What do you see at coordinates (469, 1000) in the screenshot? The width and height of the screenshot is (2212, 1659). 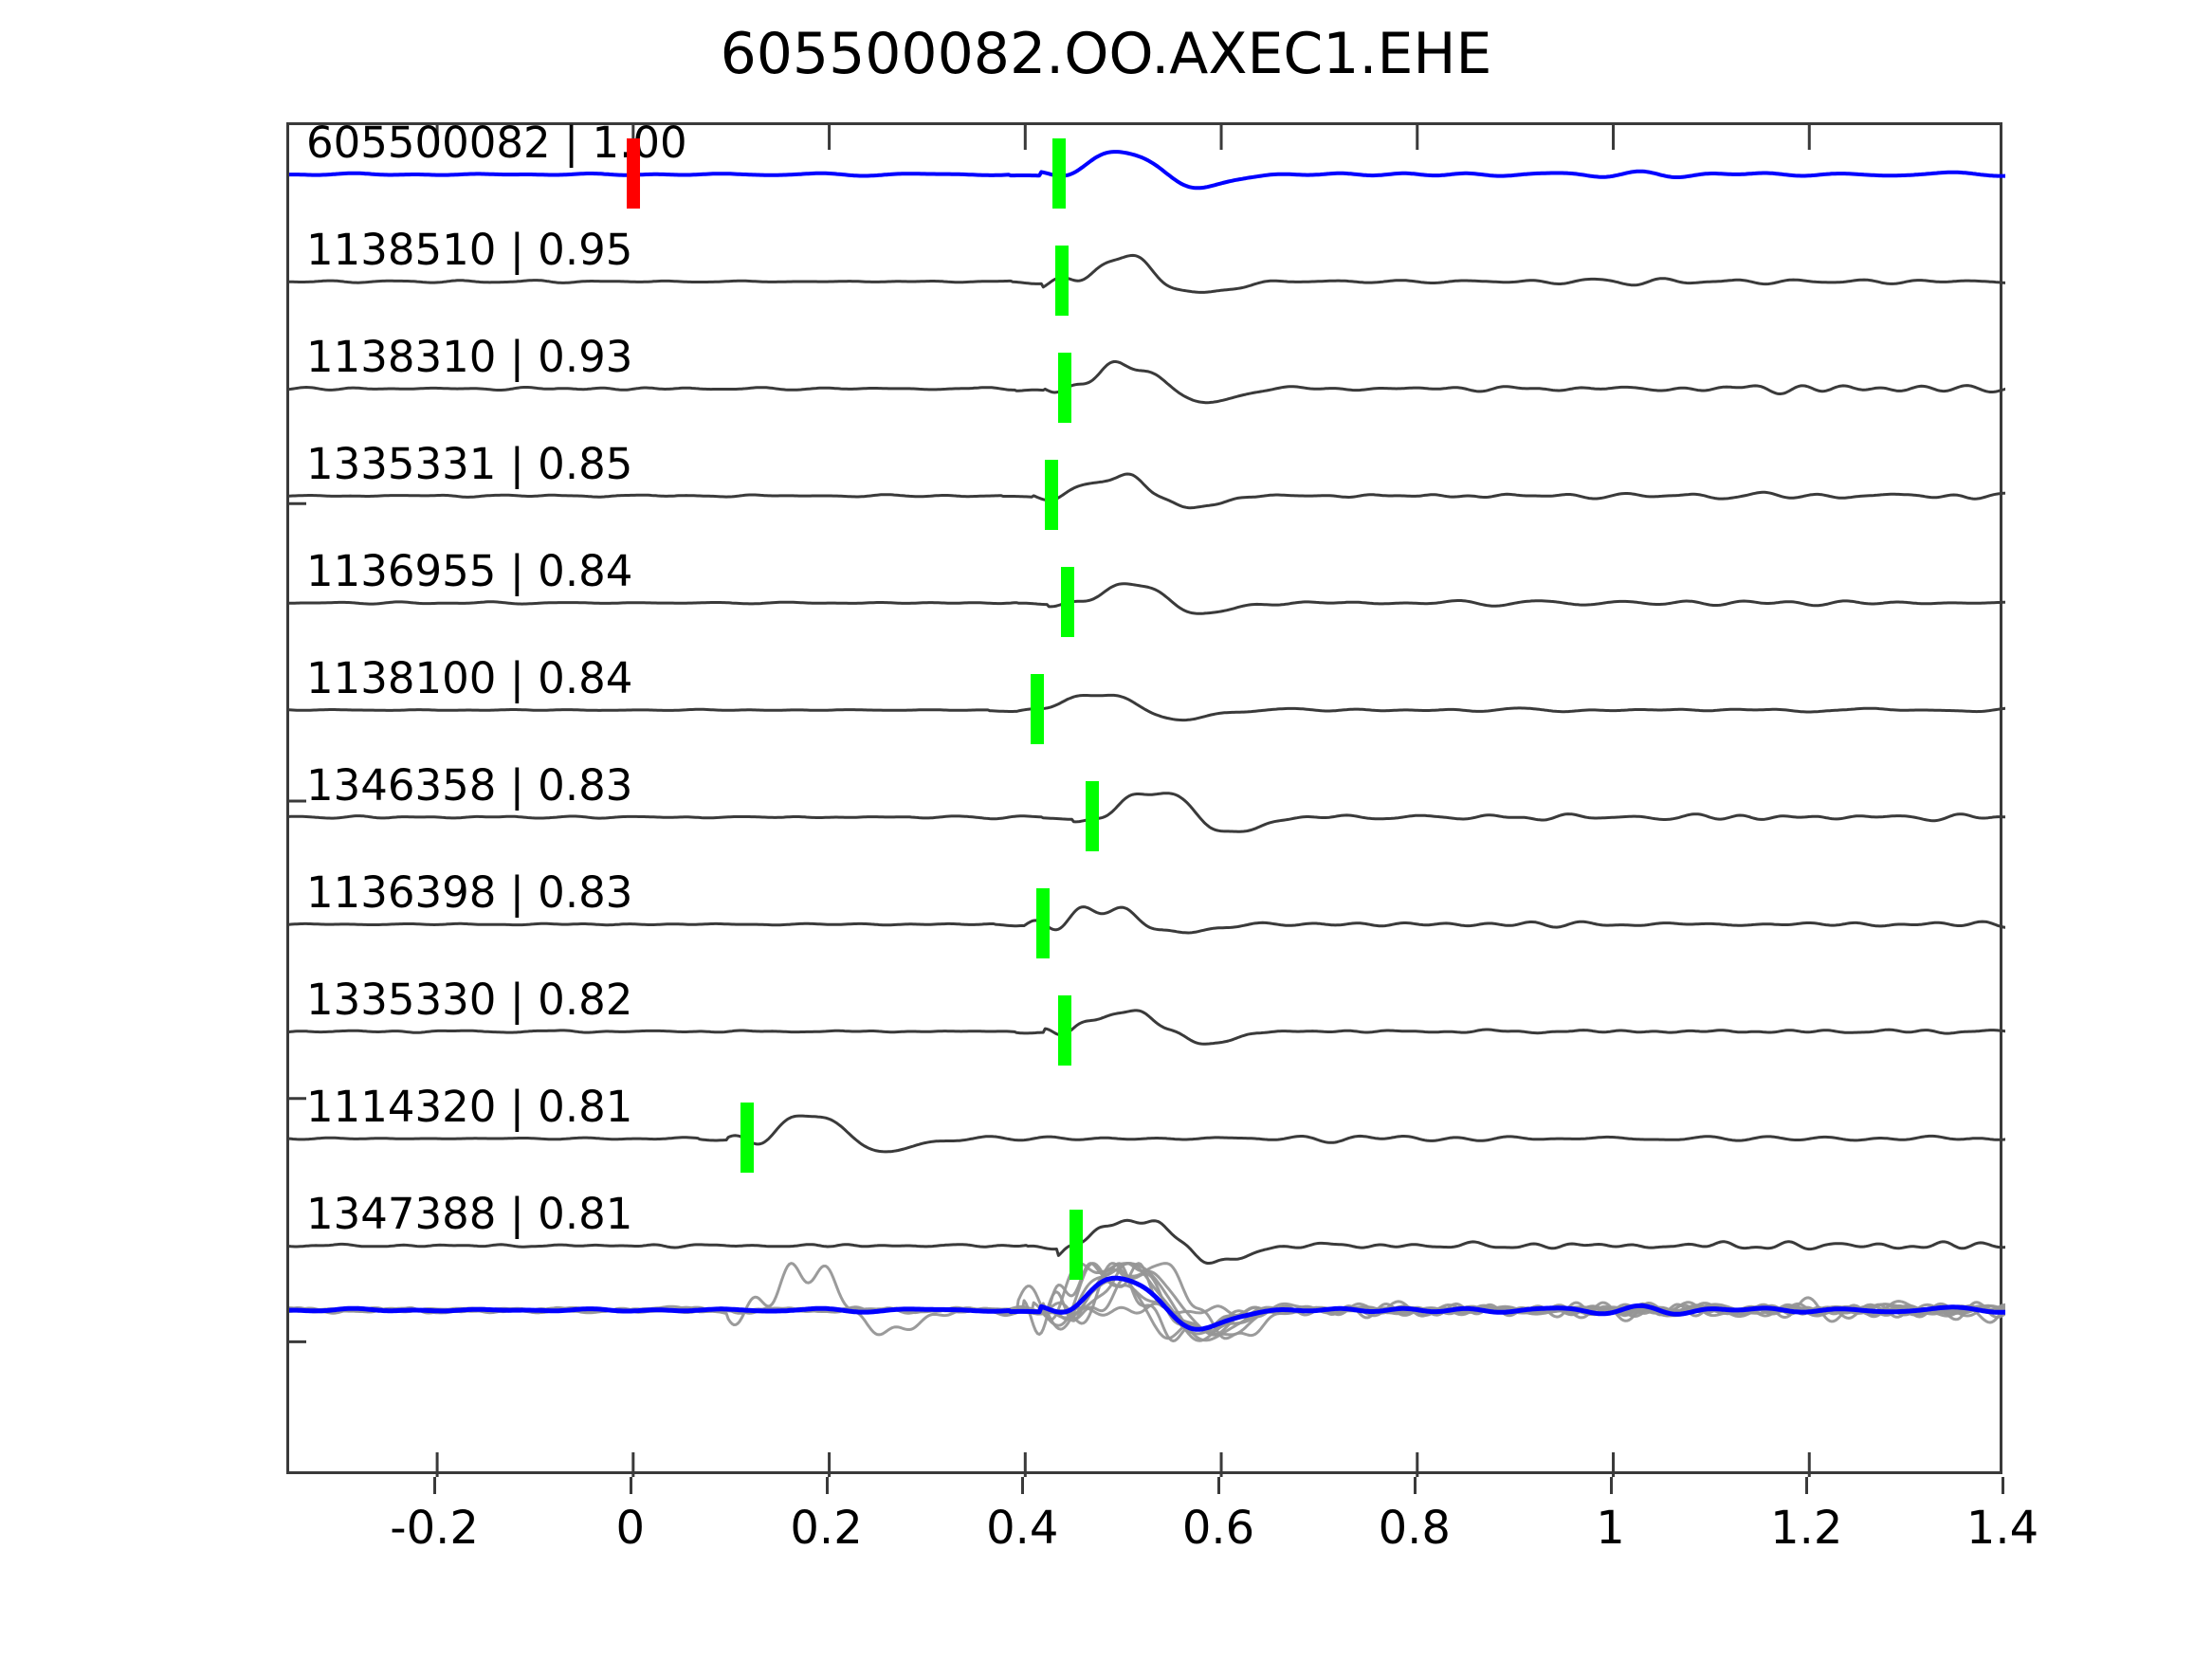 I see `row-label-1335330: 1335330 | 0.82` at bounding box center [469, 1000].